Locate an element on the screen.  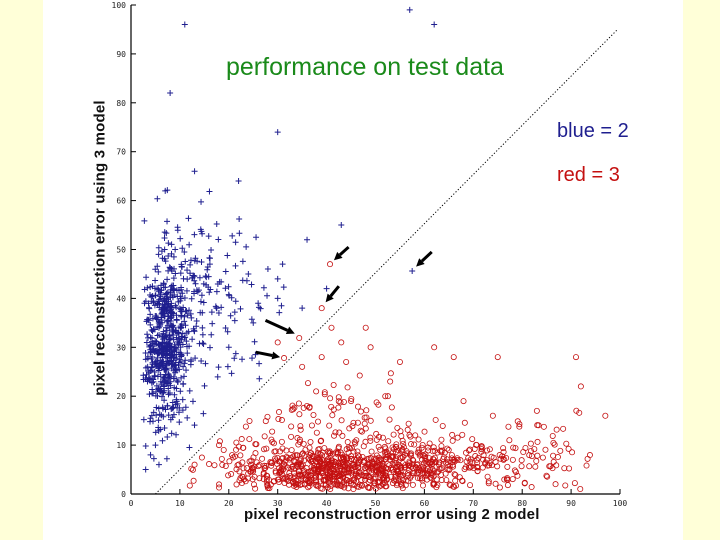
y-axis-label: pixel reconstruction error using 3 model is located at coordinates (100, 248).